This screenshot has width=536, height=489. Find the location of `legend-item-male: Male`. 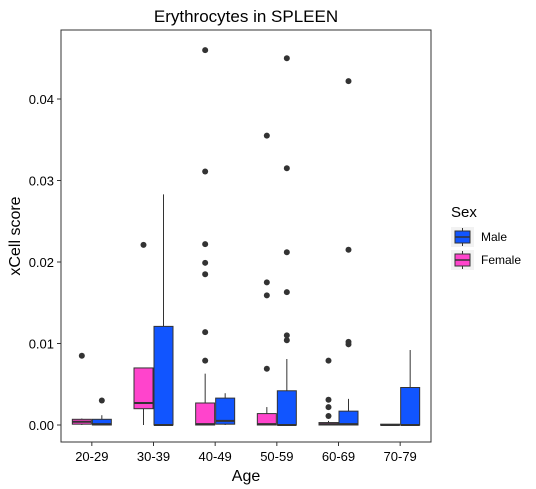

legend-item-male: Male is located at coordinates (479, 237).